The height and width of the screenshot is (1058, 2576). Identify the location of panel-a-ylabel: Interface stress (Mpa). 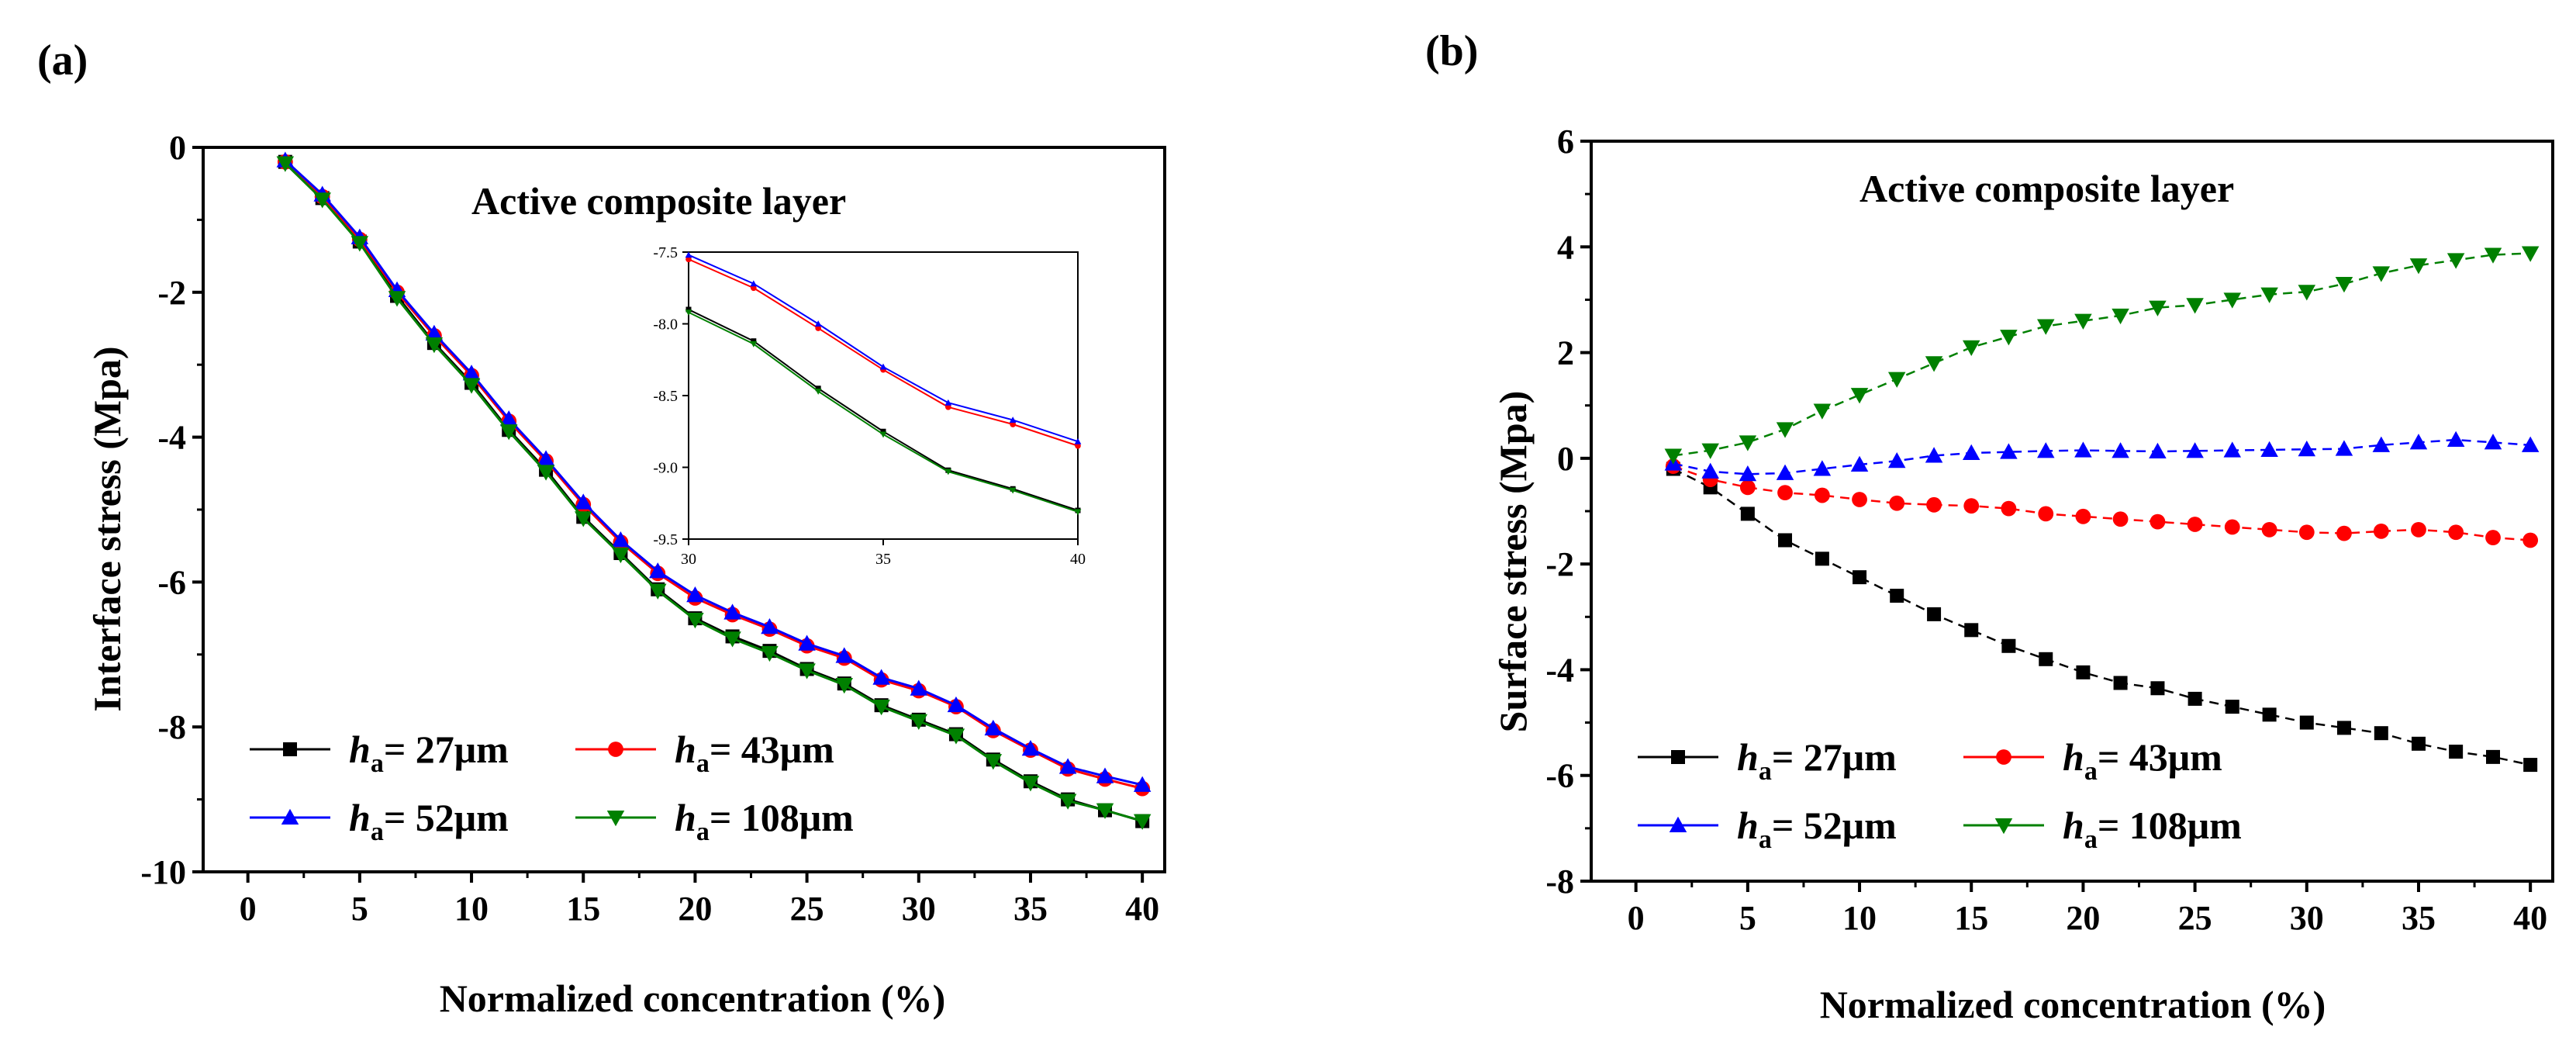
(107, 529).